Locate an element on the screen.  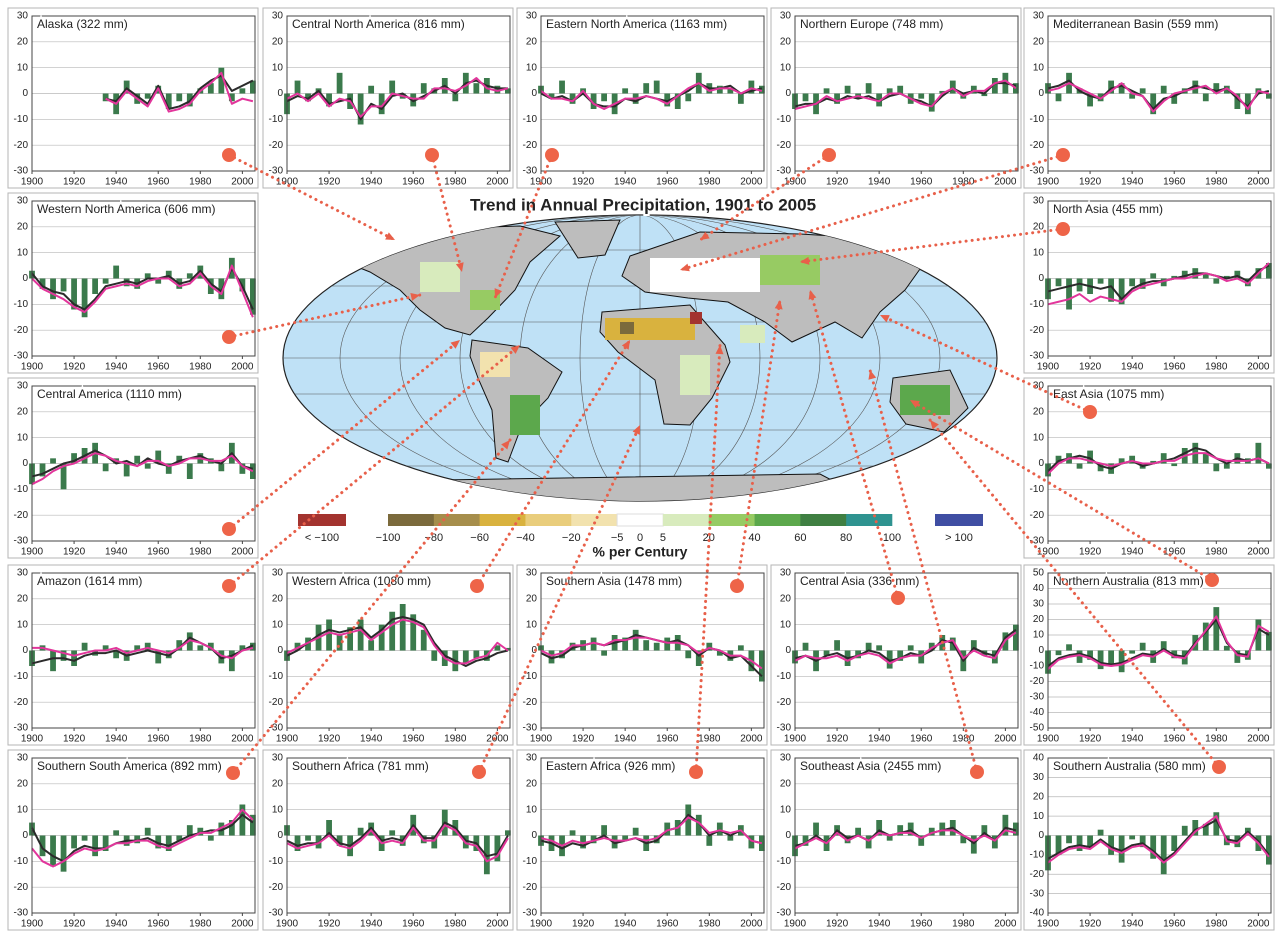
colorbar-tick-label: −5 is located at coordinates (617, 538).